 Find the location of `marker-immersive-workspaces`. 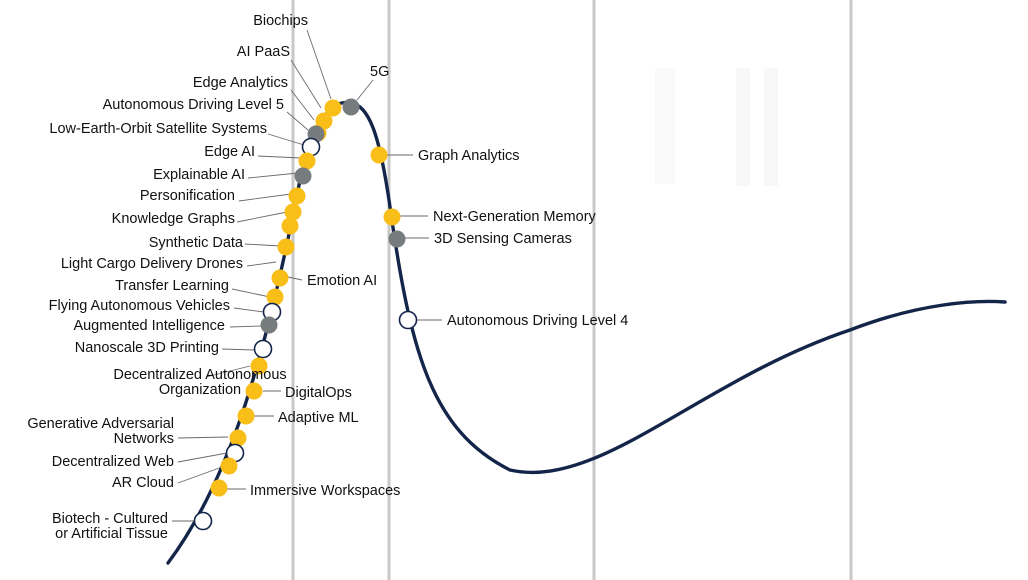

marker-immersive-workspaces is located at coordinates (219, 488).